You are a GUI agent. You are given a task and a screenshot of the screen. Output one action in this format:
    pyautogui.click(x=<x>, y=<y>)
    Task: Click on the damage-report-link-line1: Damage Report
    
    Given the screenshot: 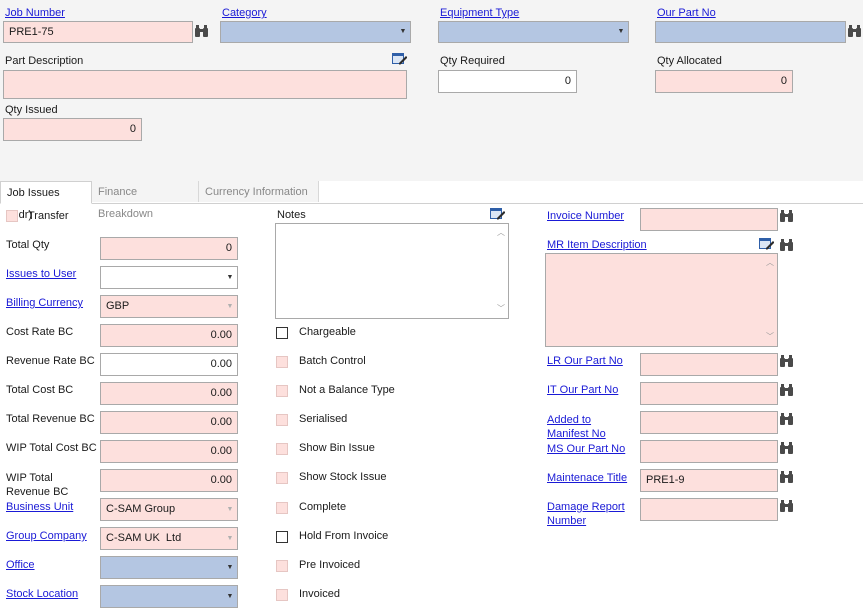 What is the action you would take?
    pyautogui.click(x=586, y=507)
    